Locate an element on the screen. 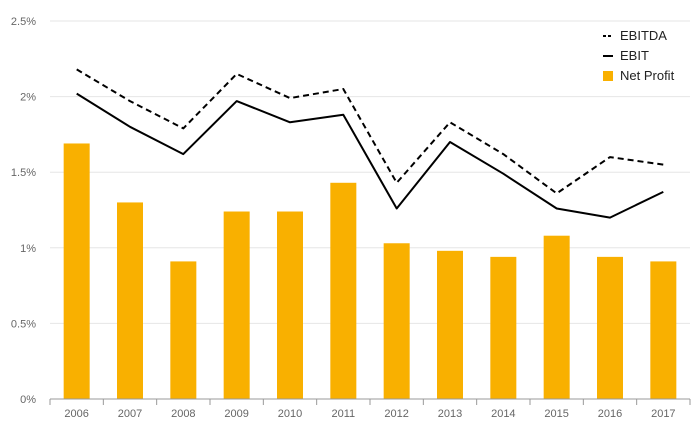 Image resolution: width=700 pixels, height=433 pixels. y-tick-label: 1% is located at coordinates (28, 249).